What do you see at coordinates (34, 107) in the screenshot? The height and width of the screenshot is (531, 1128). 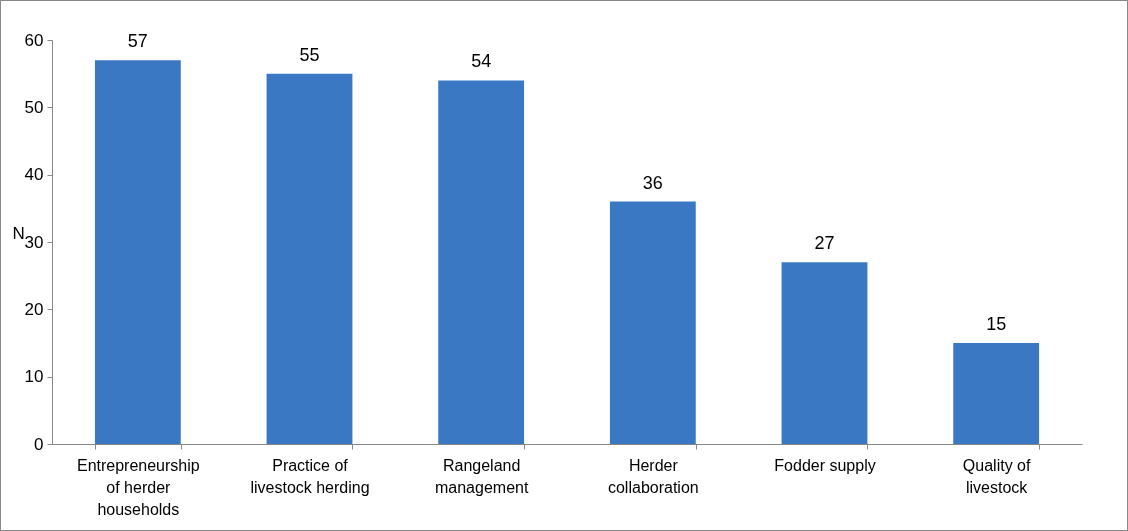 I see `y-tick-label: 50` at bounding box center [34, 107].